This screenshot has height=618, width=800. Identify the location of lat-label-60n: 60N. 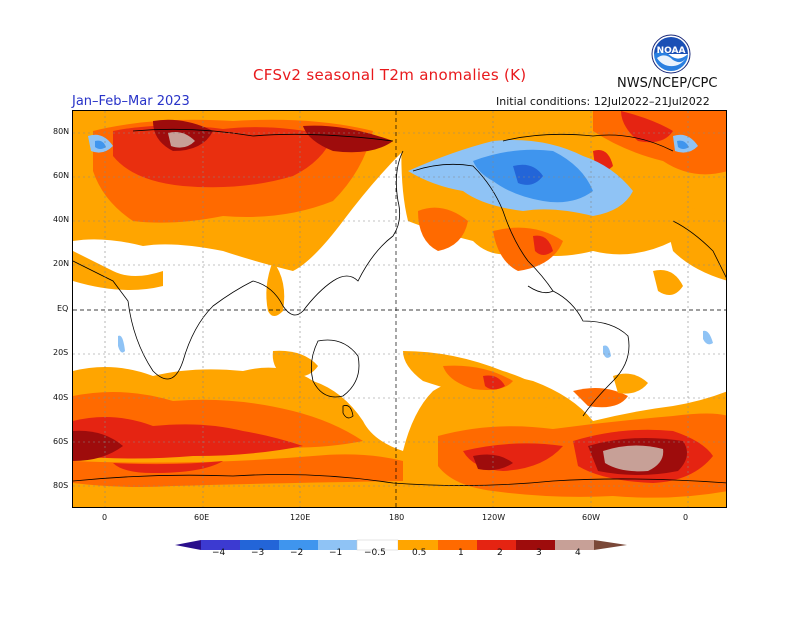
(61, 175).